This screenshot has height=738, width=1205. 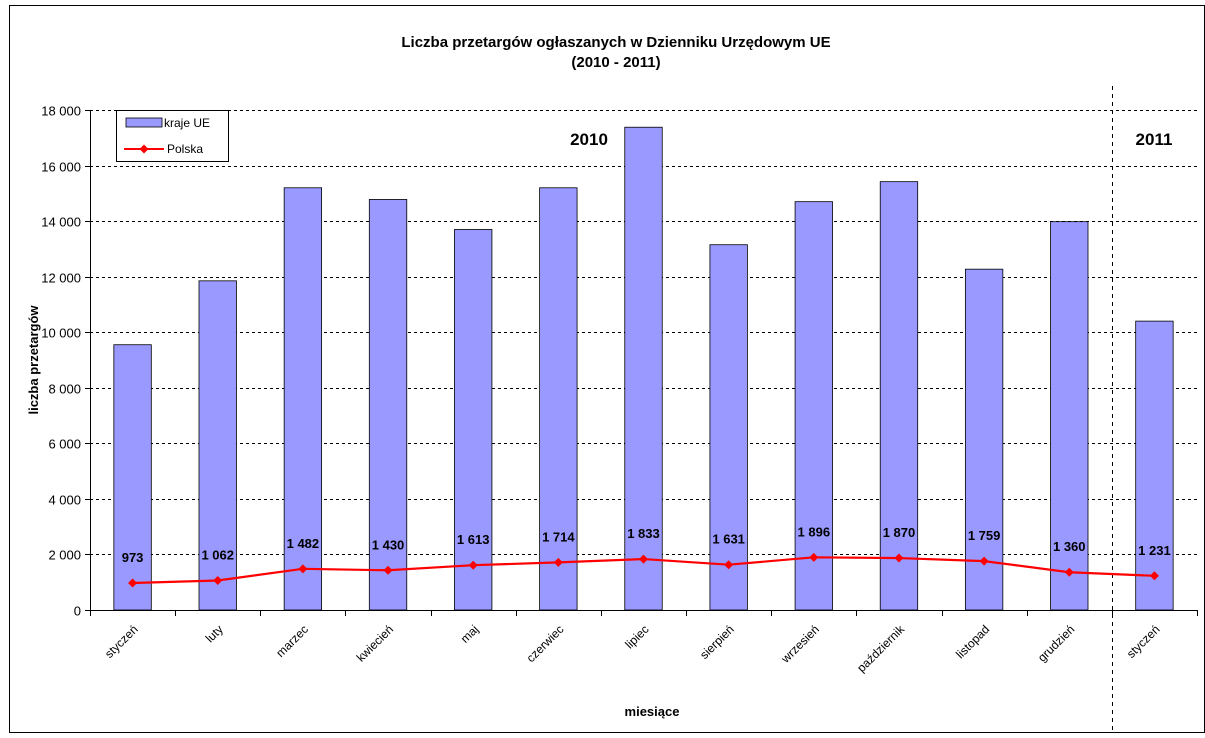 What do you see at coordinates (728, 539) in the screenshot?
I see `data-label-polska: 1 631` at bounding box center [728, 539].